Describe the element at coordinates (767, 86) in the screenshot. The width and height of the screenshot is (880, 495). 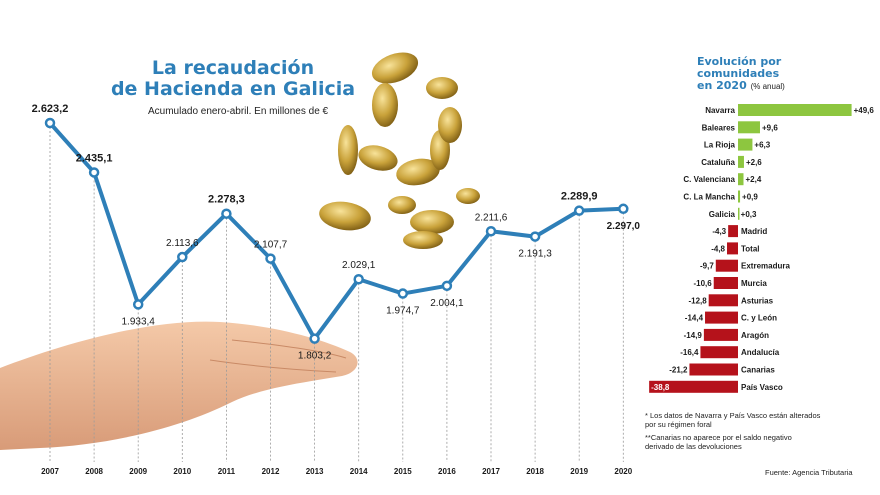
I see `bar-title-unit: (% anual)` at that location.